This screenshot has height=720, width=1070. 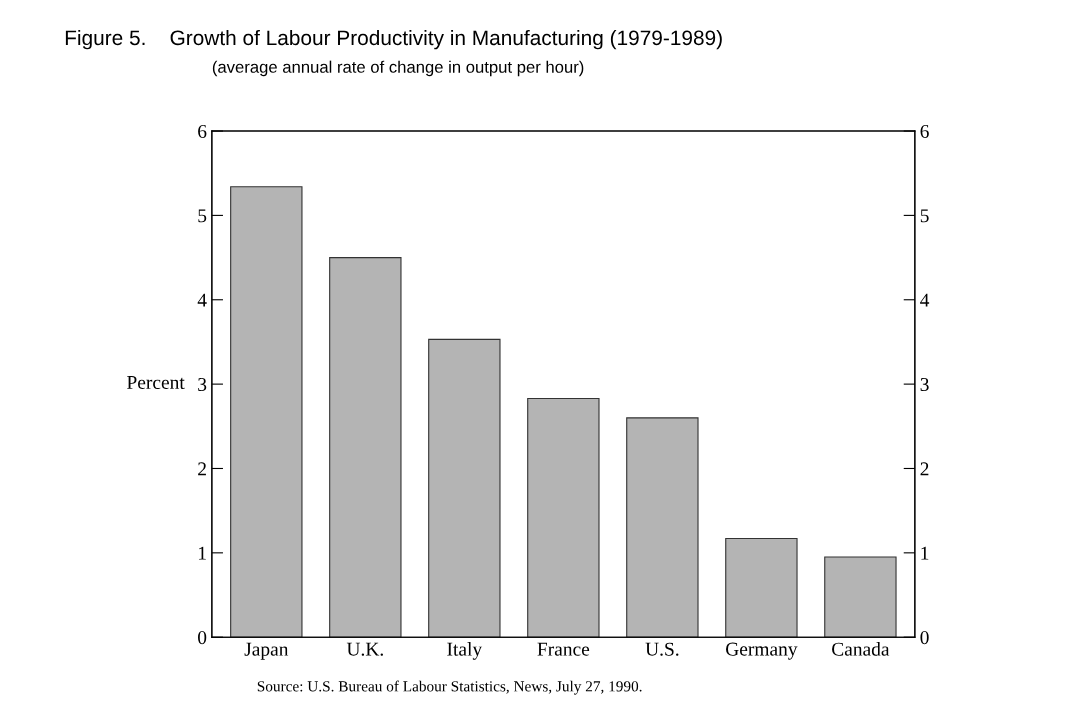 What do you see at coordinates (563, 649) in the screenshot?
I see `x-tick-label: France` at bounding box center [563, 649].